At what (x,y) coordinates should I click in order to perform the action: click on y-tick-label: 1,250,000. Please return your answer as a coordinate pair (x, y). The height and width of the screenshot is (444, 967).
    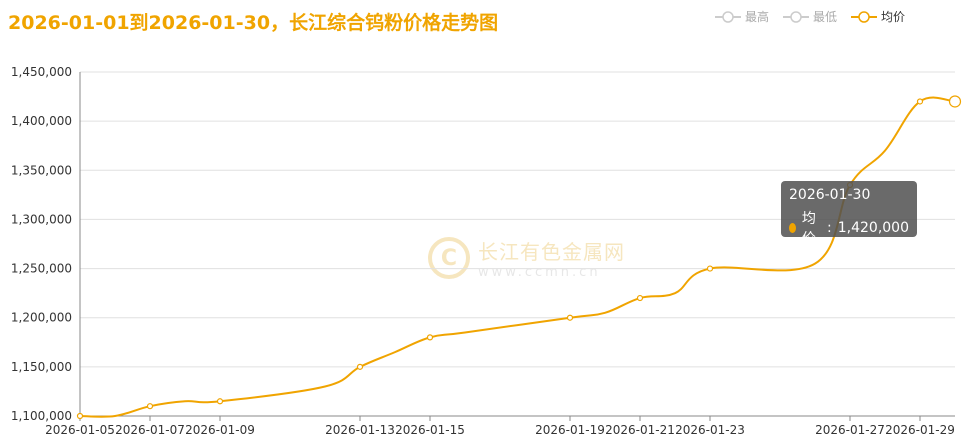
    Looking at the image, I should click on (41, 269).